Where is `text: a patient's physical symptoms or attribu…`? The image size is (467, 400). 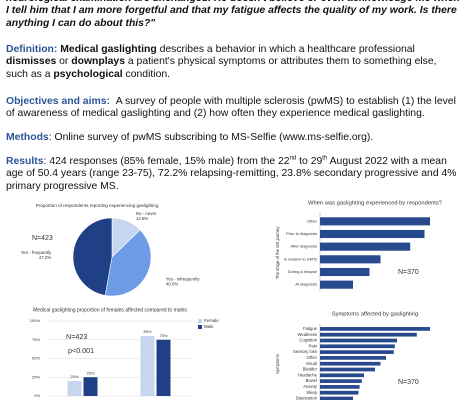 text: a patient's physical symptoms or attribu… is located at coordinates (221, 68).